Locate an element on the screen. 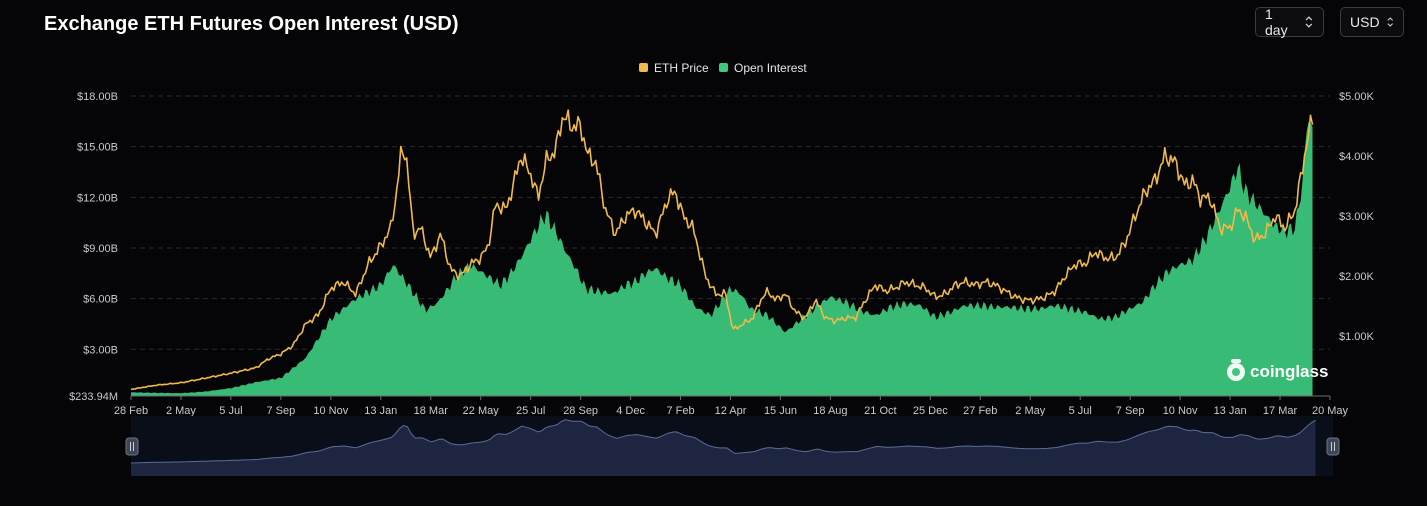  currency-select: USD is located at coordinates (1372, 22).